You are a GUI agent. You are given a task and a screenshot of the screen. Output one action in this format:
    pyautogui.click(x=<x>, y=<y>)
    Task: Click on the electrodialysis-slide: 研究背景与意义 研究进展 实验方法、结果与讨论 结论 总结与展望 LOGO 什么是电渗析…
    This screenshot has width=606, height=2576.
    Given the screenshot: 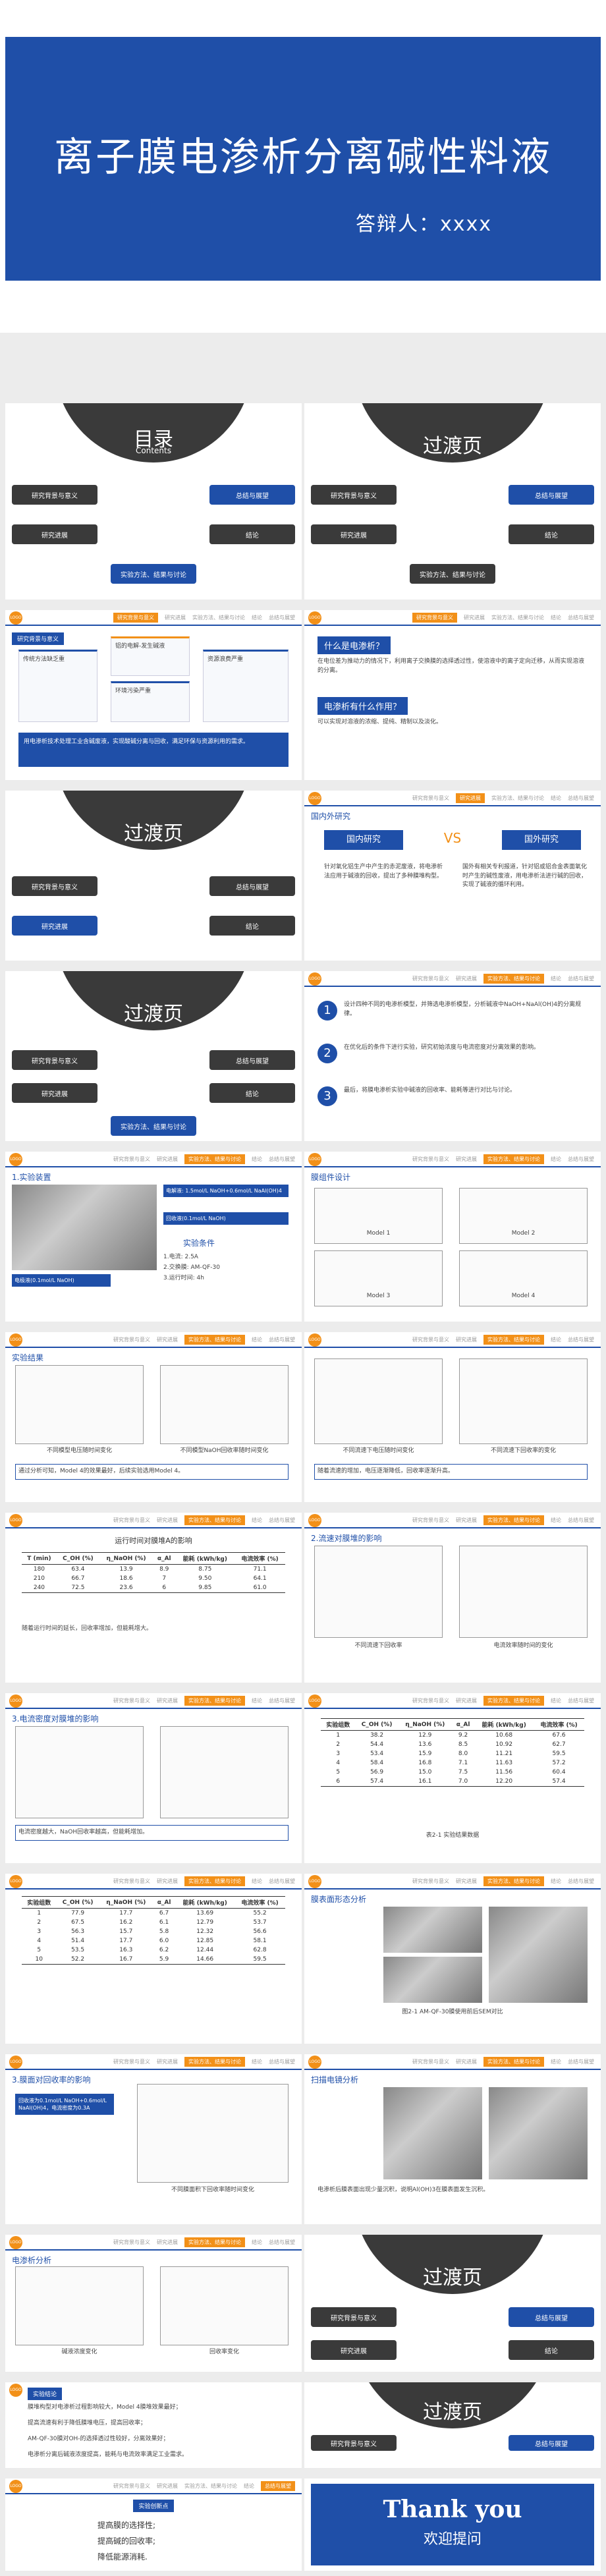 What is the action you would take?
    pyautogui.click(x=452, y=695)
    